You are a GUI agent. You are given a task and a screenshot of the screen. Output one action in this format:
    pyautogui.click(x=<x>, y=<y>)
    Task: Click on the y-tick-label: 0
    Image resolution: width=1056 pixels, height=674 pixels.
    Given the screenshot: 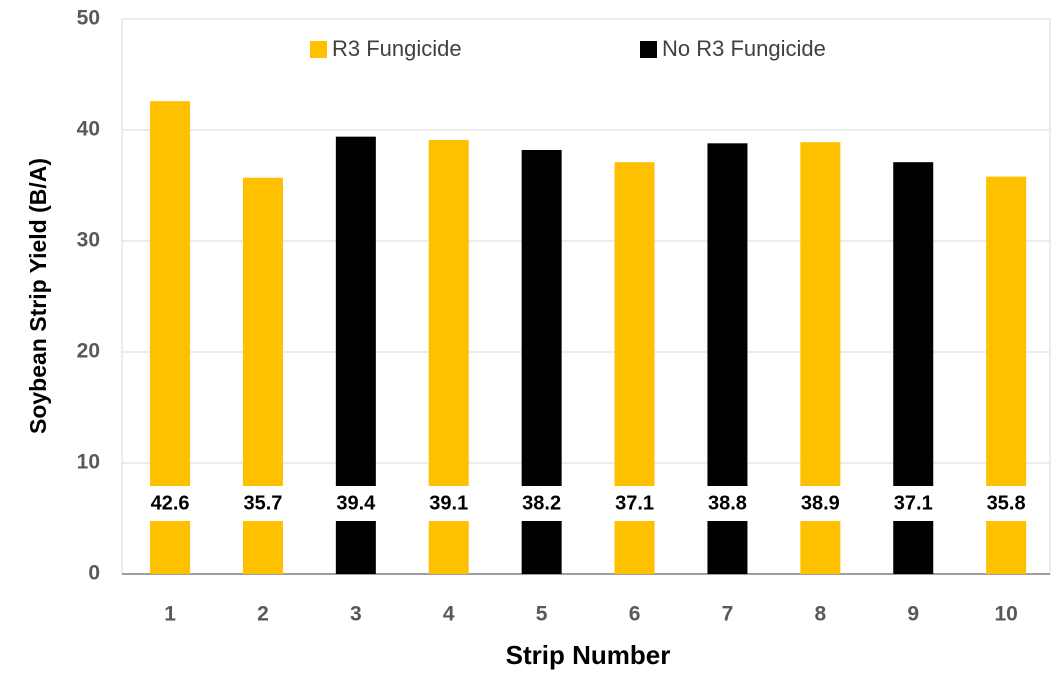 What is the action you would take?
    pyautogui.click(x=94, y=573)
    